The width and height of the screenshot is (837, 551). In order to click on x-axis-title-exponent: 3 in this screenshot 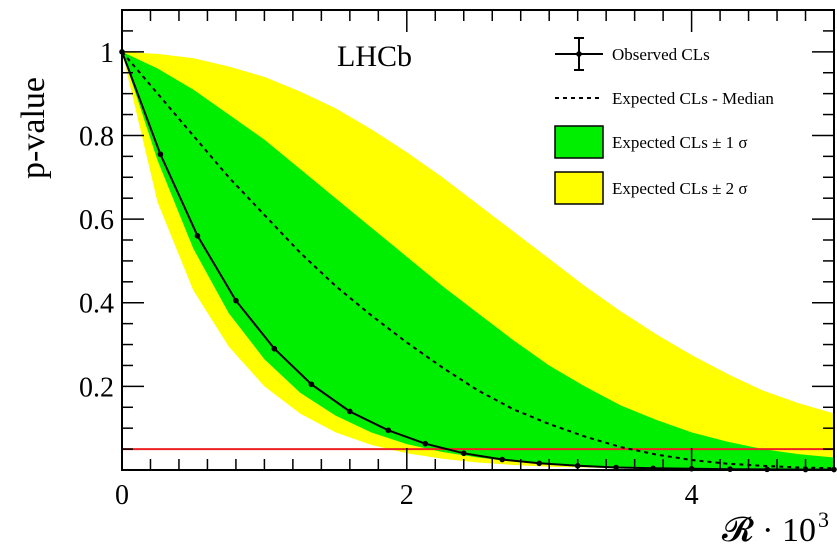, I will do `click(823, 519)`.